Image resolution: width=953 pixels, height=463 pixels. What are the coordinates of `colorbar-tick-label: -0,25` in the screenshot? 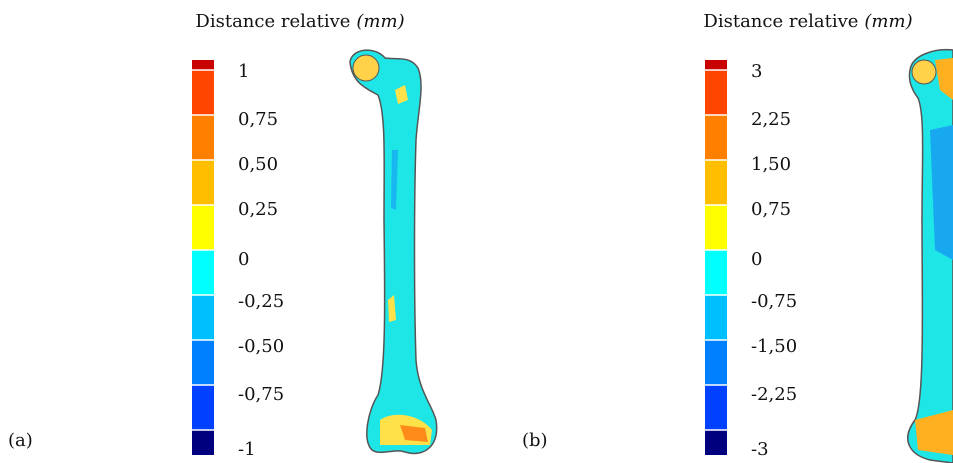 It's located at (261, 301).